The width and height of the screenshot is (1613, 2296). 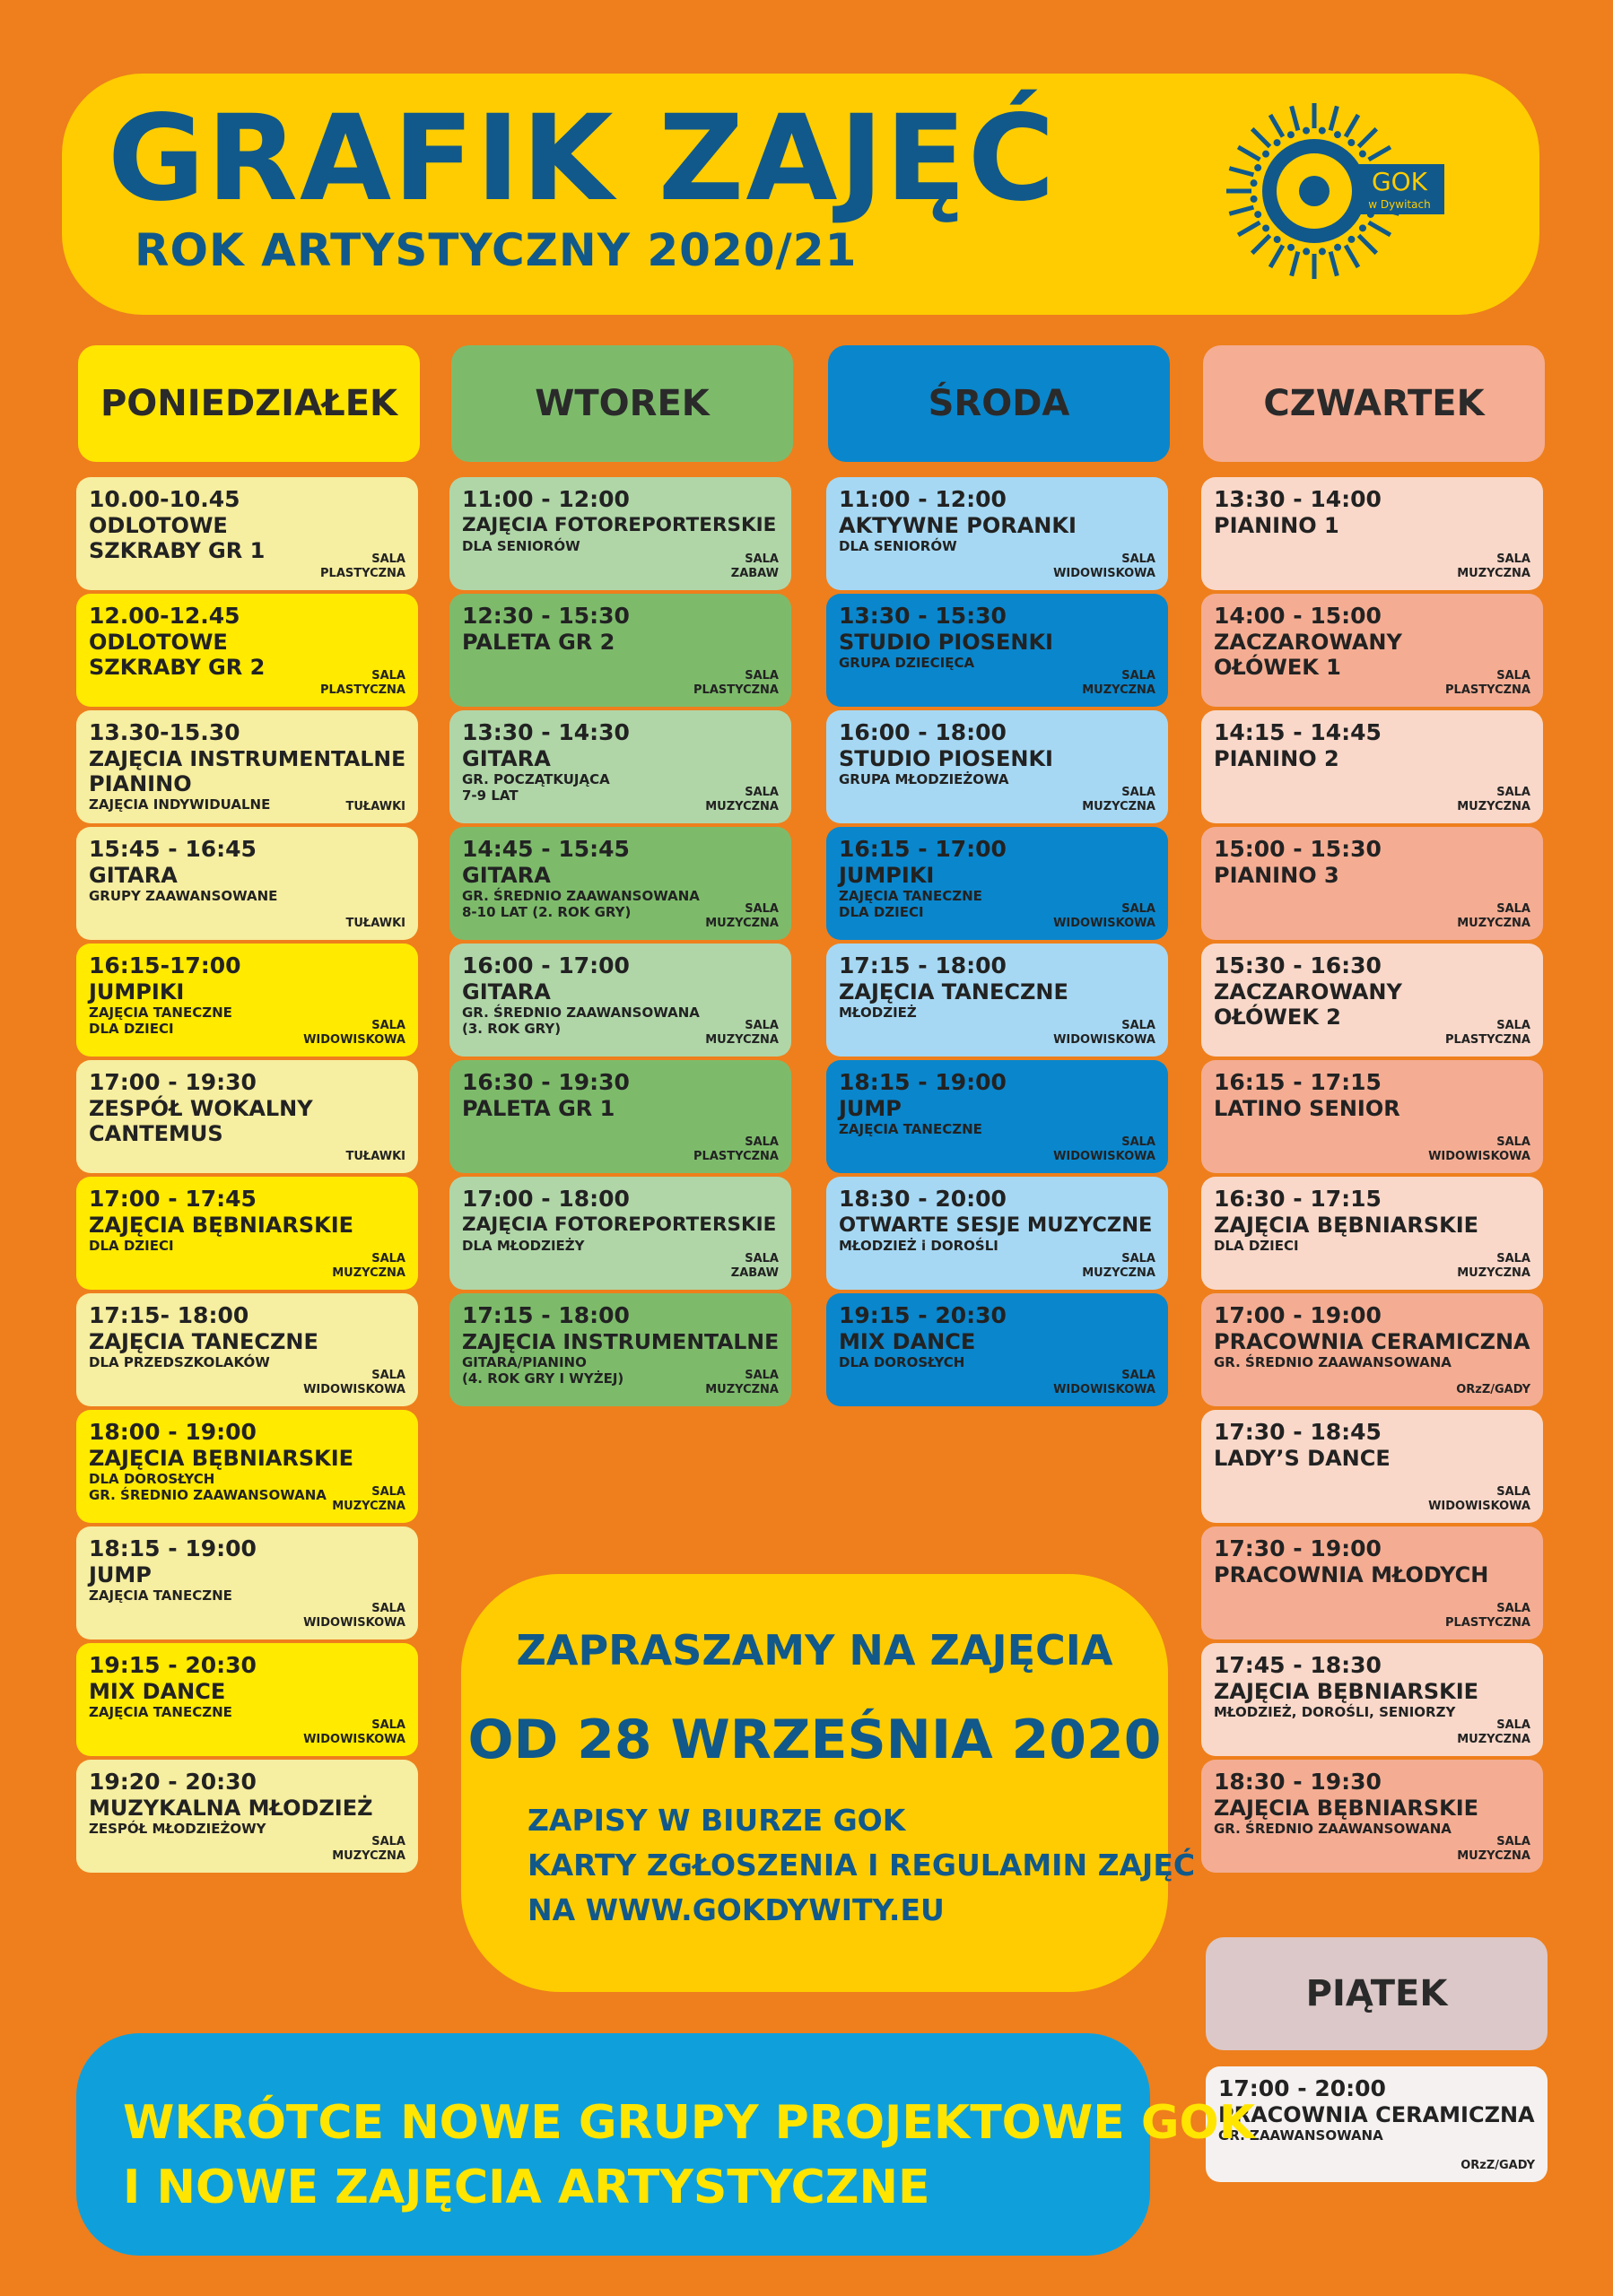 I want to click on card-room-line: ORzZ/GADY, so click(x=1493, y=1389).